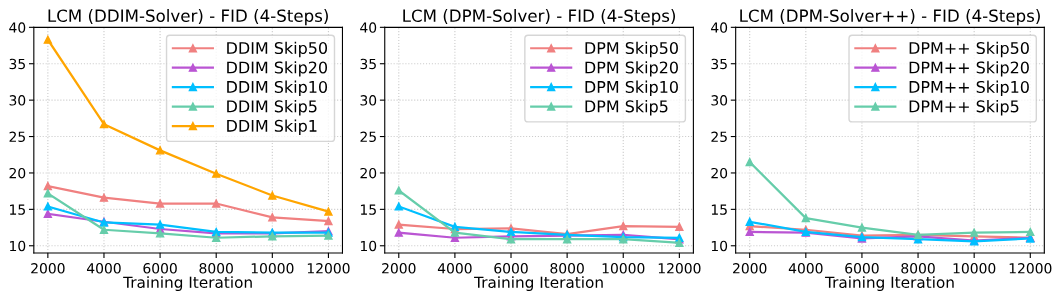 Image resolution: width=1057 pixels, height=297 pixels. What do you see at coordinates (277, 69) in the screenshot?
I see `legend-label: DDIM Skip20` at bounding box center [277, 69].